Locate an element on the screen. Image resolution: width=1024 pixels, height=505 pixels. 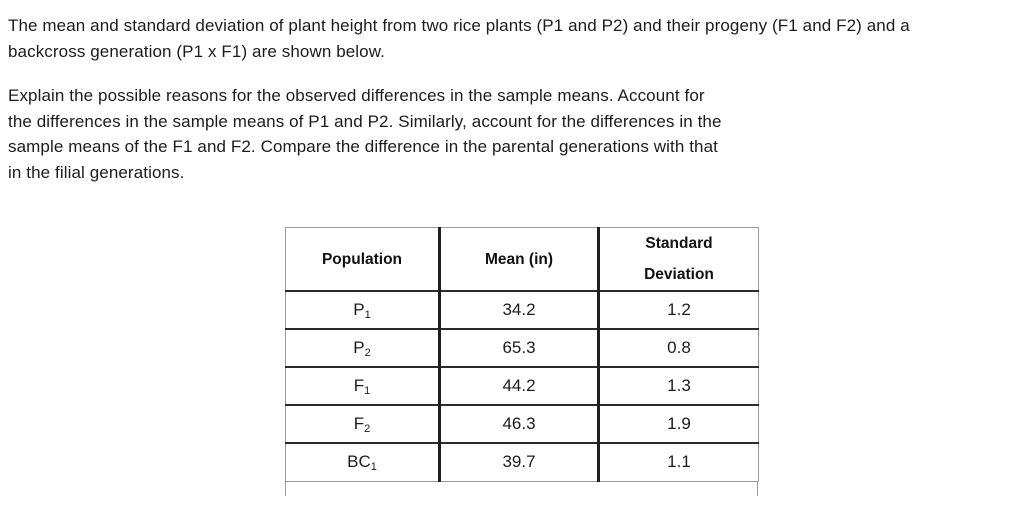
population-cell: F1 is located at coordinates (362, 385).